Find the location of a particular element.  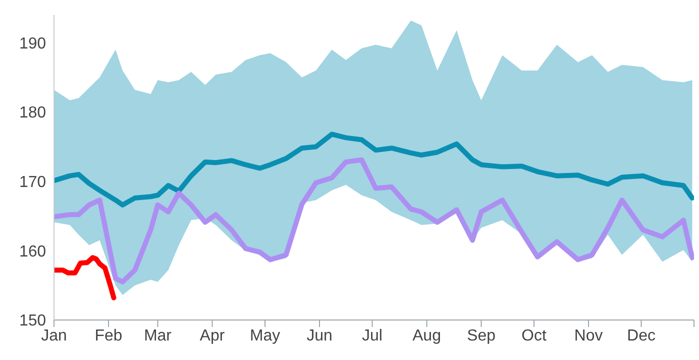

y-tick-label: 190 is located at coordinates (32, 43).